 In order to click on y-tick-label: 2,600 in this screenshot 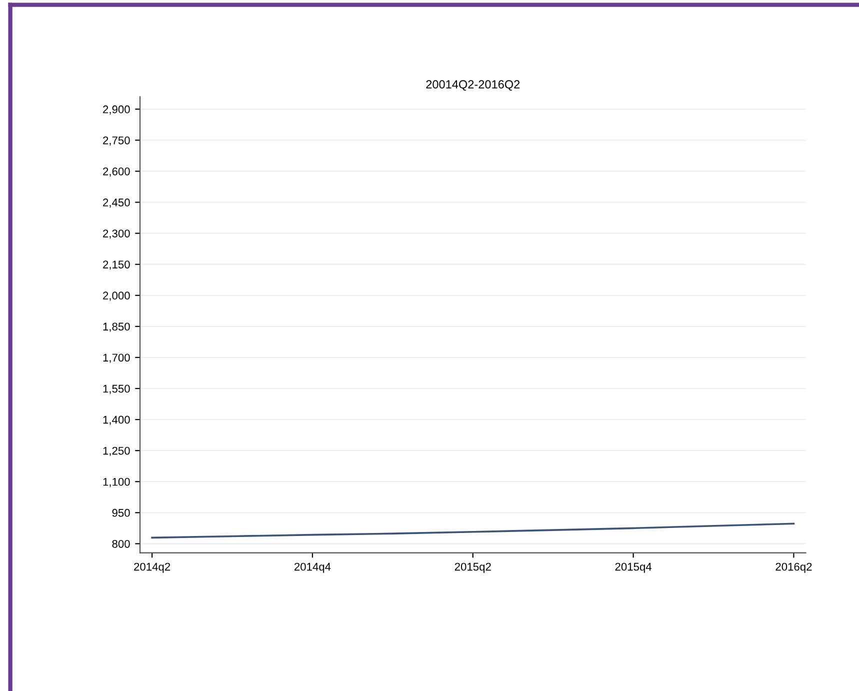, I will do `click(116, 172)`.